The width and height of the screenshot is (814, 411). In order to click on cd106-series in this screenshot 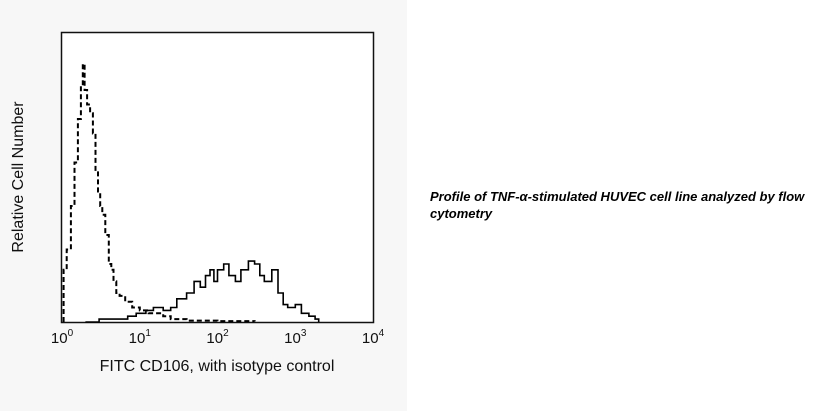, I will do `click(202, 291)`.